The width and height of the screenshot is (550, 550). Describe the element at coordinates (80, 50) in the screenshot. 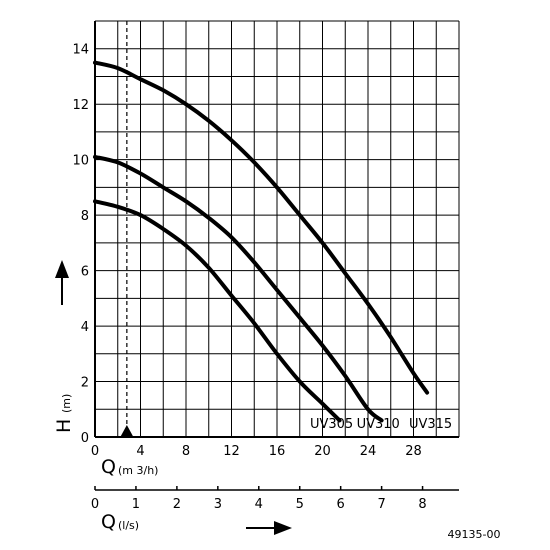

I see `y-tick-label: 14` at that location.